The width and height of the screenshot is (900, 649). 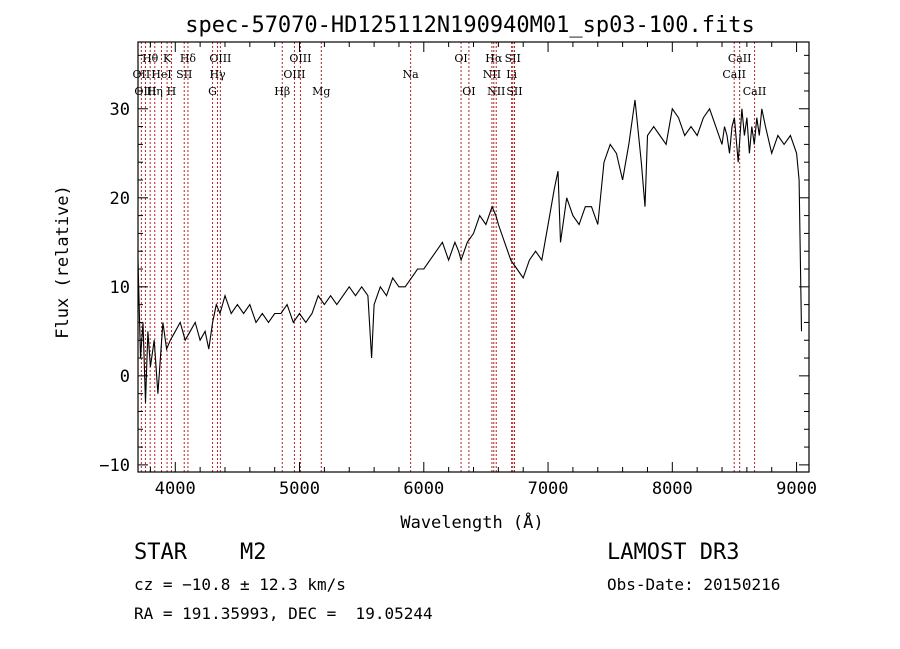 What do you see at coordinates (120, 110) in the screenshot?
I see `y-tick-label: 30` at bounding box center [120, 110].